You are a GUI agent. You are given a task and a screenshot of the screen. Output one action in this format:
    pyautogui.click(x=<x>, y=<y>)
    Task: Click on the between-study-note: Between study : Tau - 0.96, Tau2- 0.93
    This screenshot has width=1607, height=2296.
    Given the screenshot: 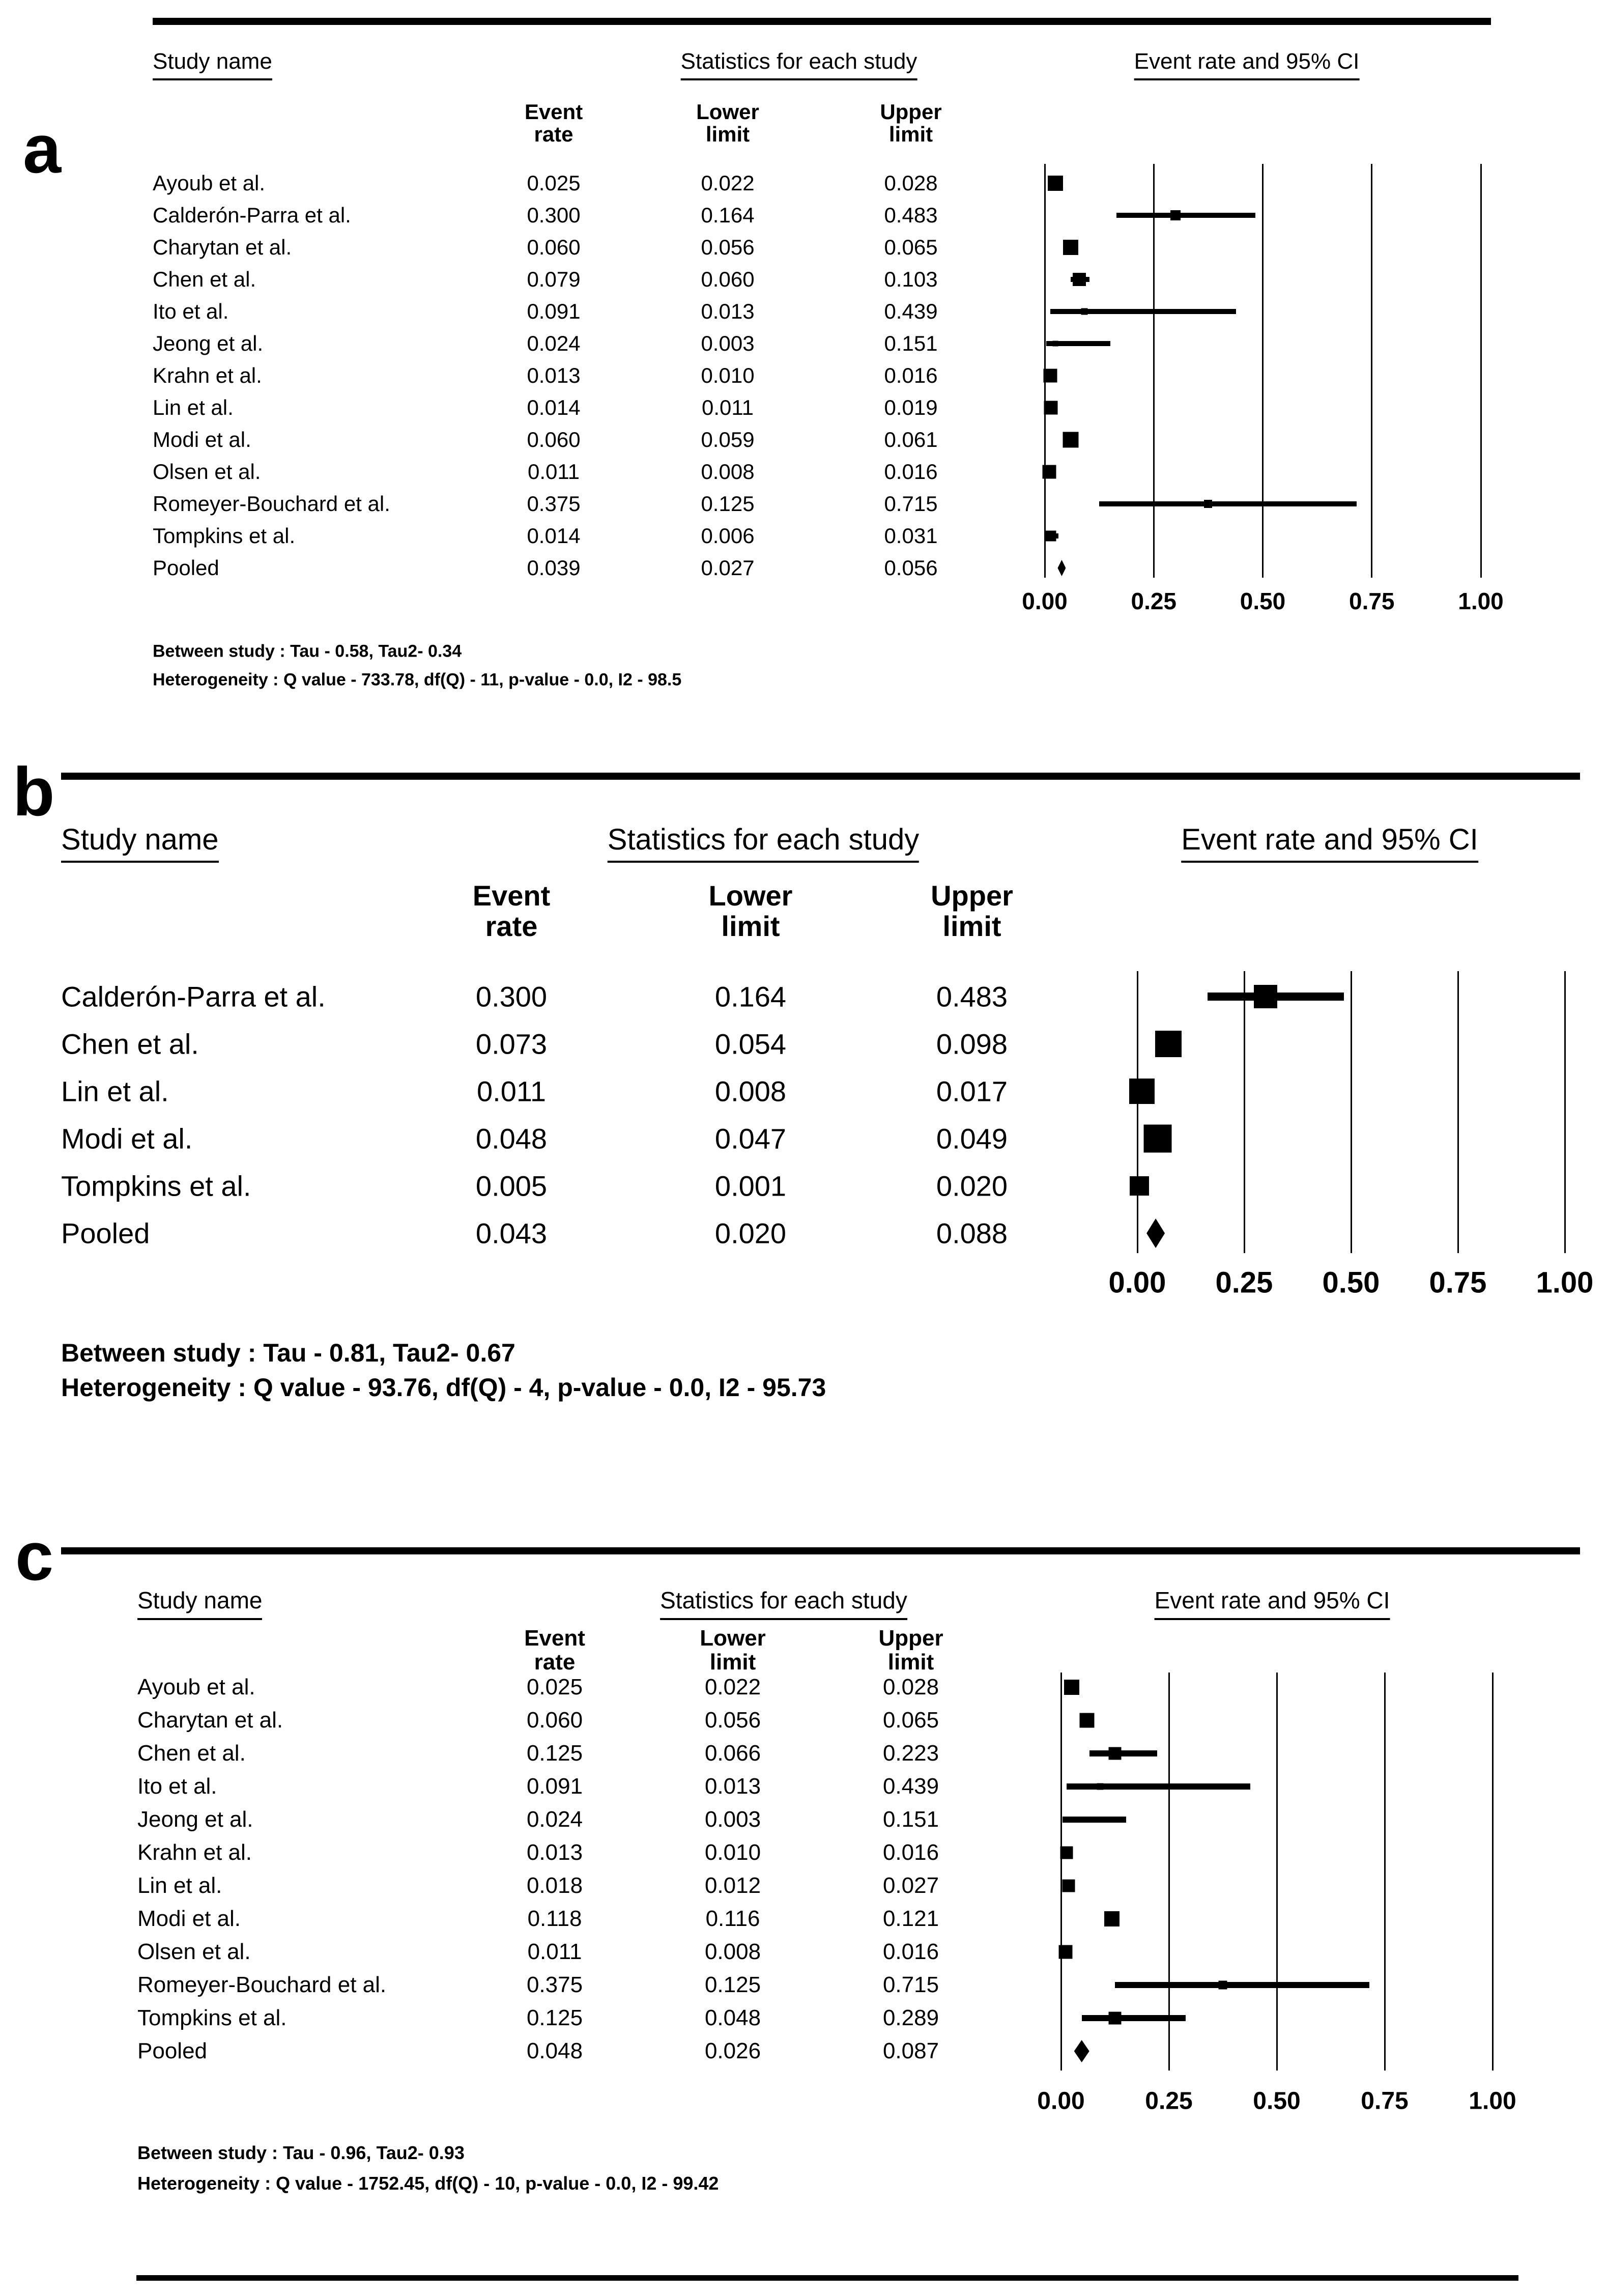 What is the action you would take?
    pyautogui.click(x=301, y=2152)
    